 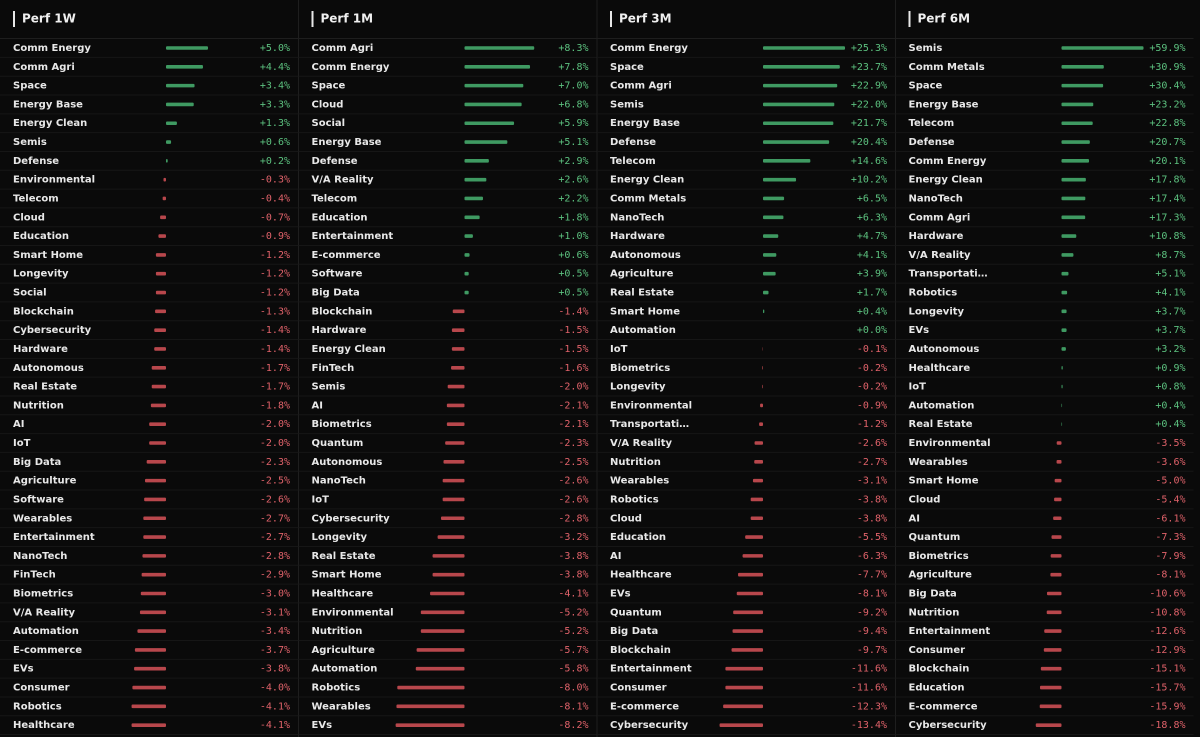 What do you see at coordinates (633, 142) in the screenshot?
I see `row-name: Defense` at bounding box center [633, 142].